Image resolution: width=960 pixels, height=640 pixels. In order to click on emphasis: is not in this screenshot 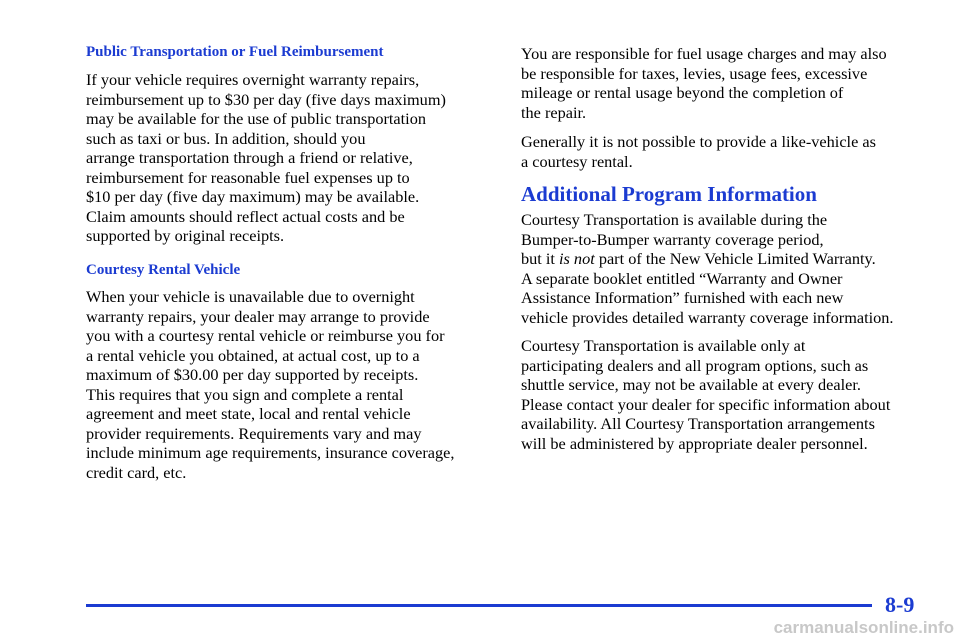, I will do `click(577, 258)`.